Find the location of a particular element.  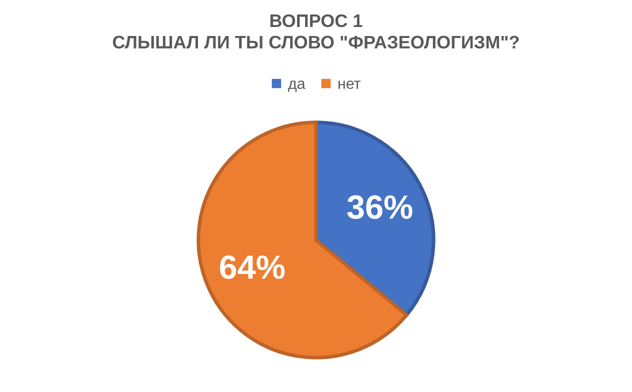

data-label: 36% is located at coordinates (379, 207).